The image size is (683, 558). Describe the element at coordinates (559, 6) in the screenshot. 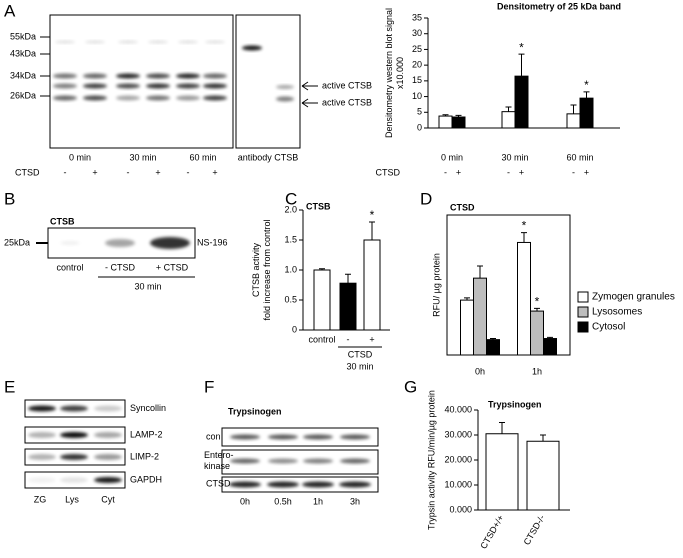

I see `chart-title: Densitometry of 25 kDa band` at that location.